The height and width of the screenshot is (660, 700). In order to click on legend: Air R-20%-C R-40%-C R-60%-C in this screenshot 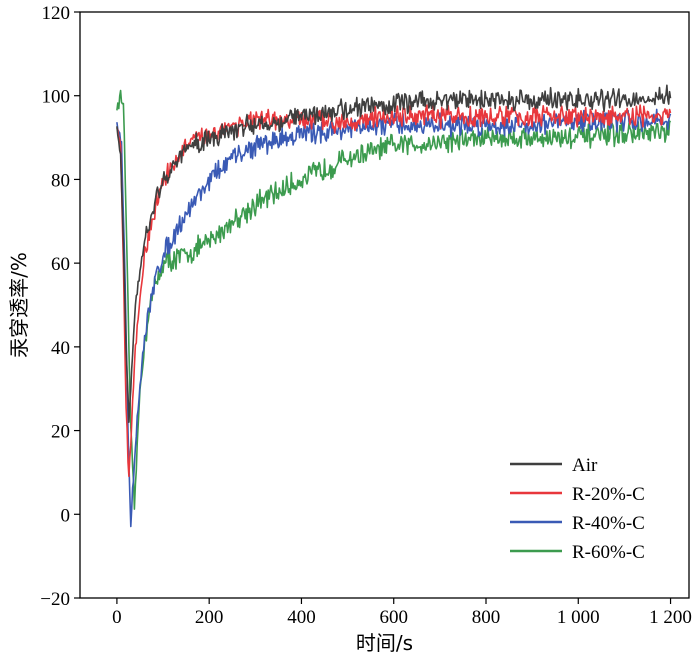, I will do `click(577, 509)`.